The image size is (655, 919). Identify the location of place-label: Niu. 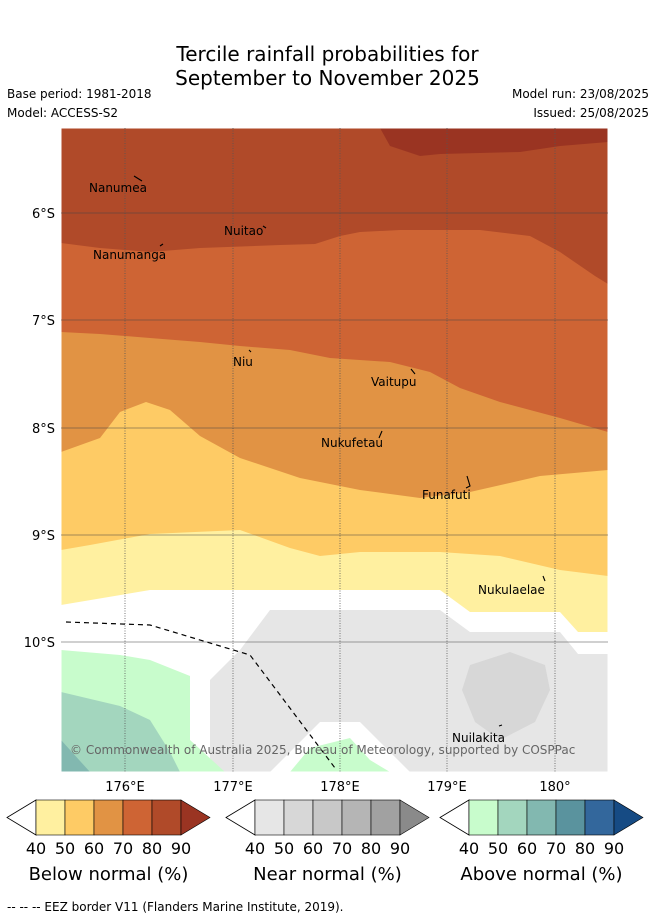
(243, 362).